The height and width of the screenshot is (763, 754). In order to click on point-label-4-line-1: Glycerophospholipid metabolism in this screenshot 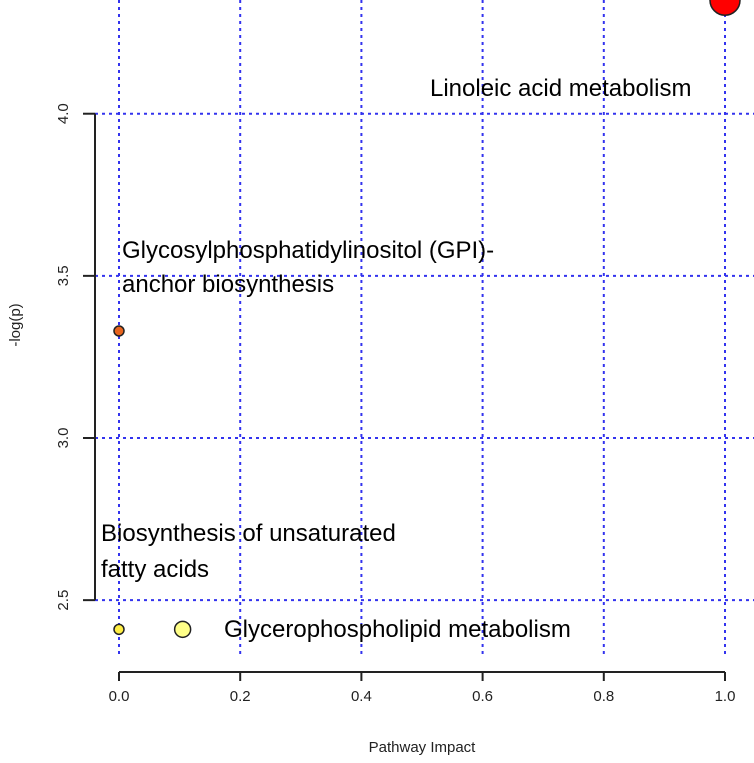, I will do `click(397, 629)`.